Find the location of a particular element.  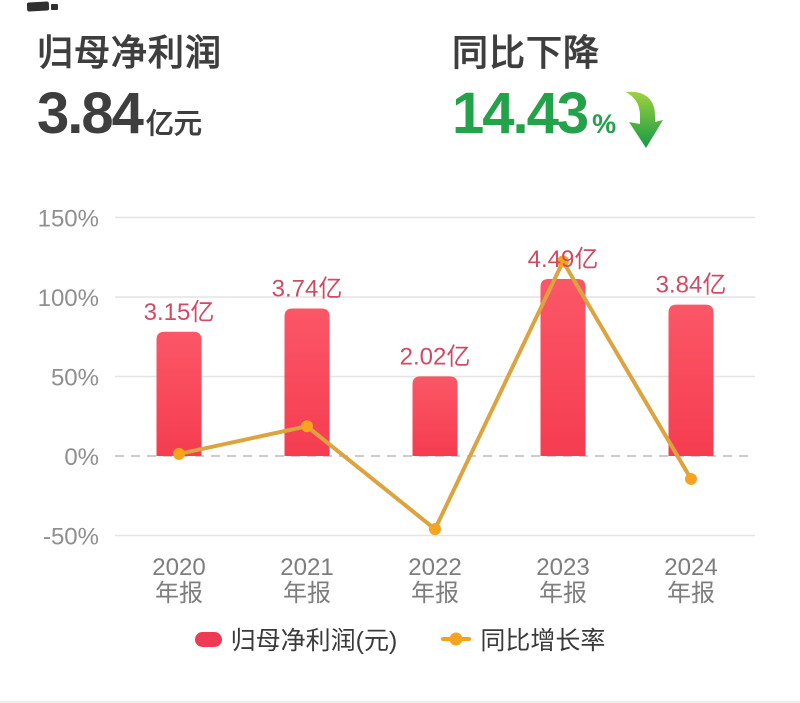

growth-point-2022 is located at coordinates (435, 529).